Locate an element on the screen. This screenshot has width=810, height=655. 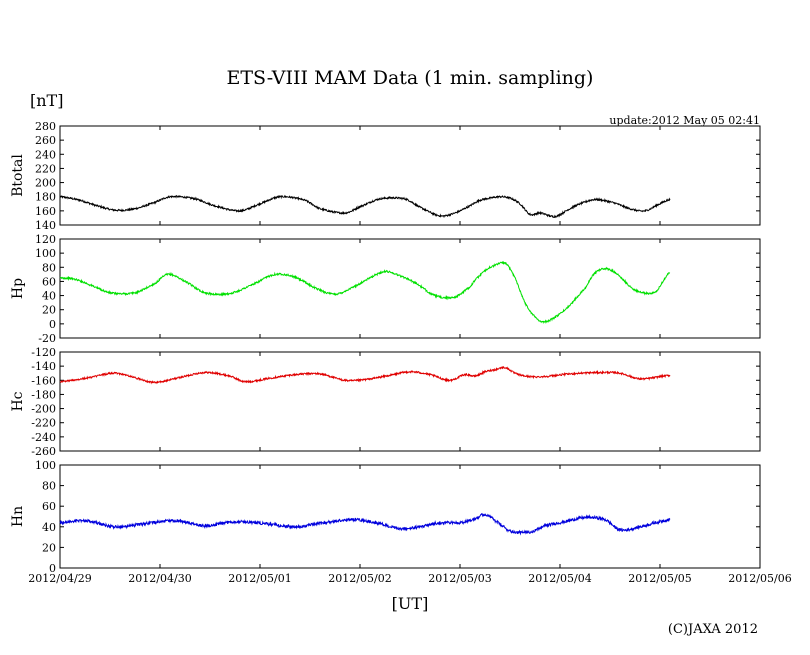
x-tick-label: 2012/04/30 is located at coordinates (159, 578).